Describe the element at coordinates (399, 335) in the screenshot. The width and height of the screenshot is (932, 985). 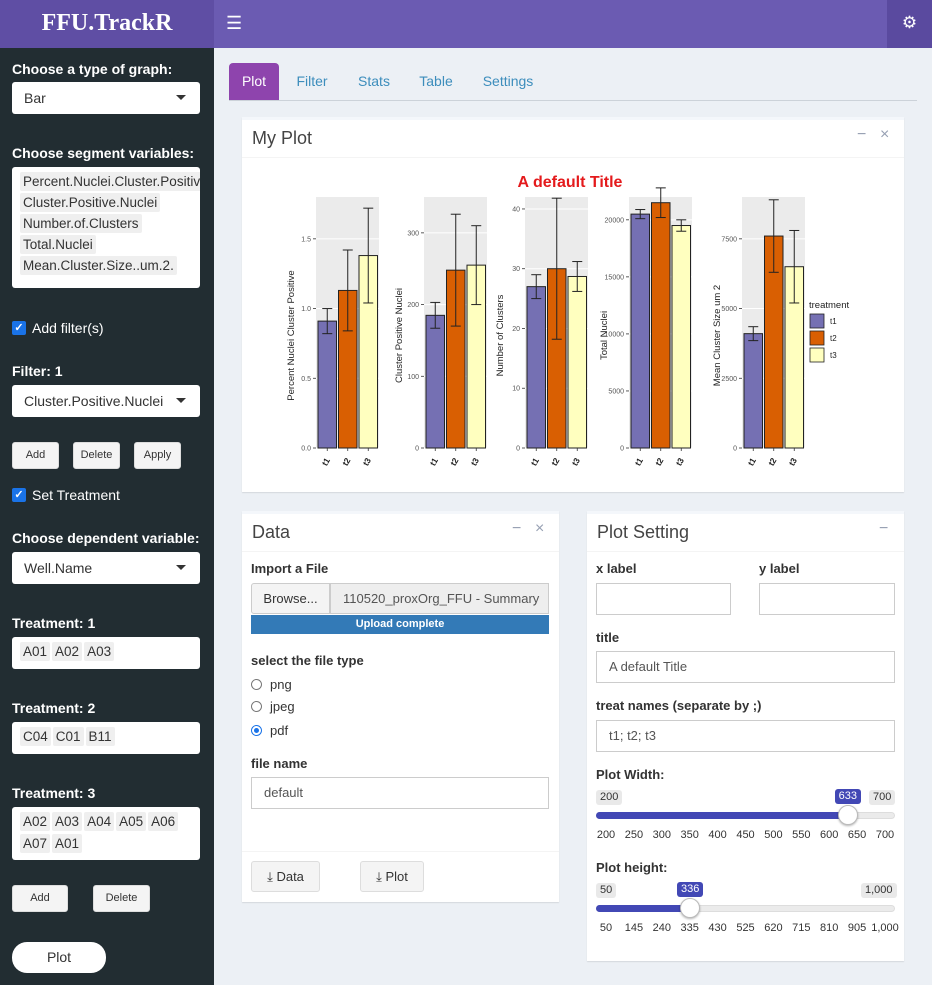
I see `y-axis-label: Cluster Positive Nuclei` at that location.